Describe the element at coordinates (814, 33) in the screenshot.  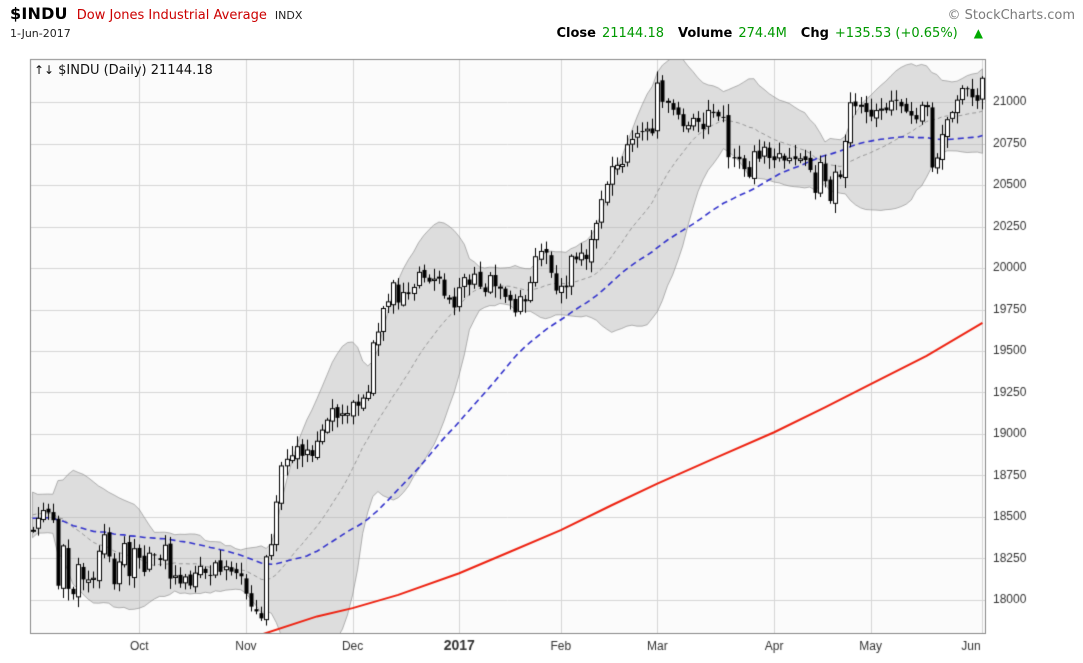
I see `chg-label: Chg` at that location.